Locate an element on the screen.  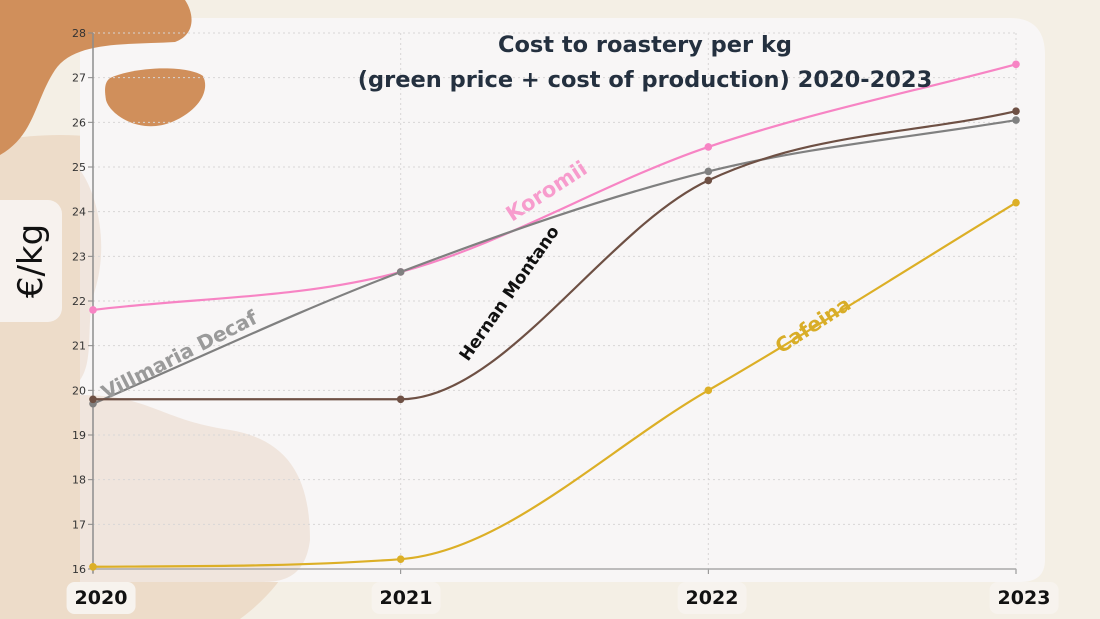
y-tick-label: 23 is located at coordinates (79, 256).